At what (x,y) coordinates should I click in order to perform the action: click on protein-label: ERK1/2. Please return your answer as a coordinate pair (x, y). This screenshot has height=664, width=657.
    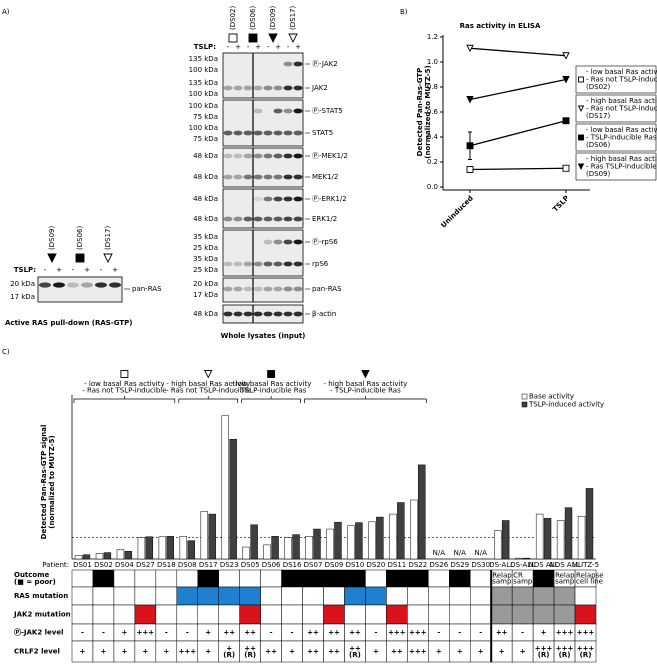
    Looking at the image, I should click on (324, 219).